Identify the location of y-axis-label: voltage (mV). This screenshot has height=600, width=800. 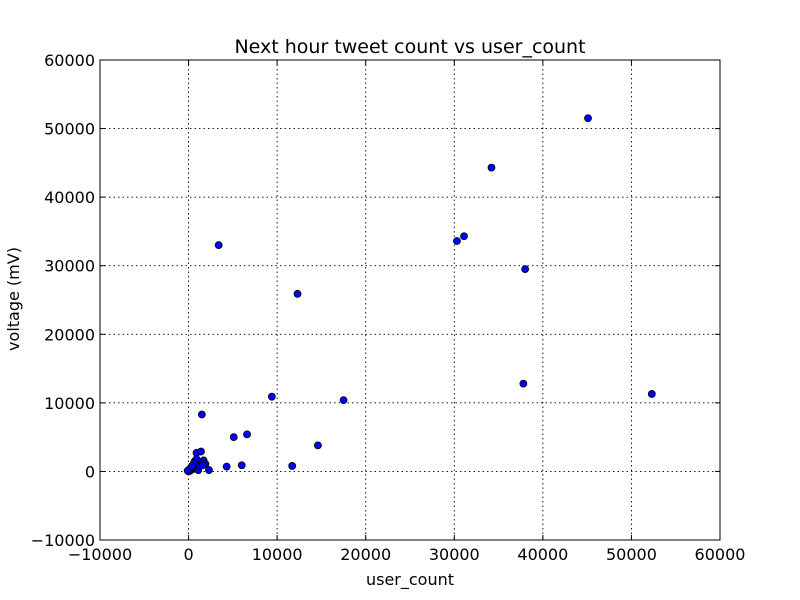
(13, 299).